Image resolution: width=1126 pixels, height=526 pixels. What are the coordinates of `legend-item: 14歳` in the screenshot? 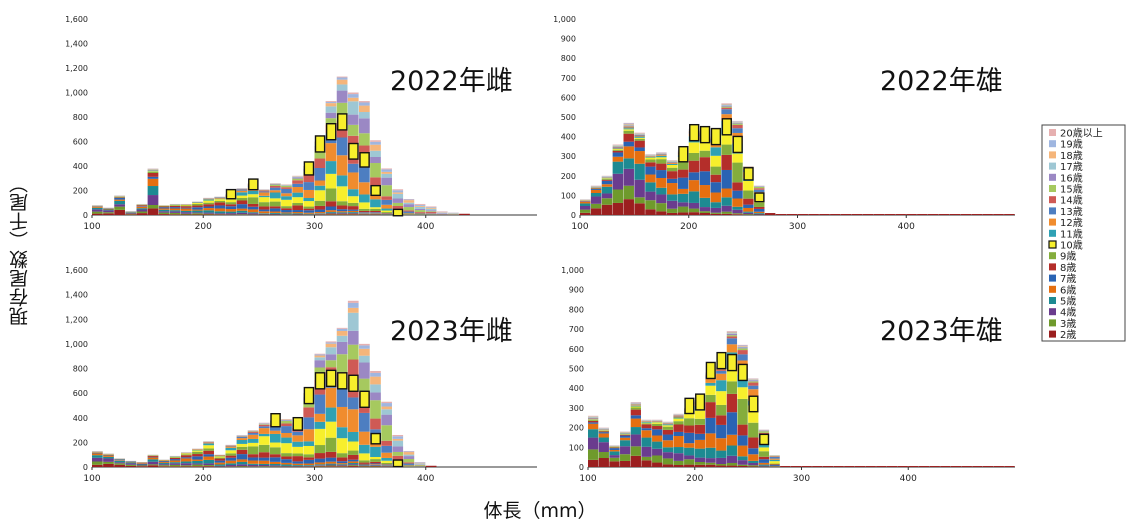 It's located at (1066, 201).